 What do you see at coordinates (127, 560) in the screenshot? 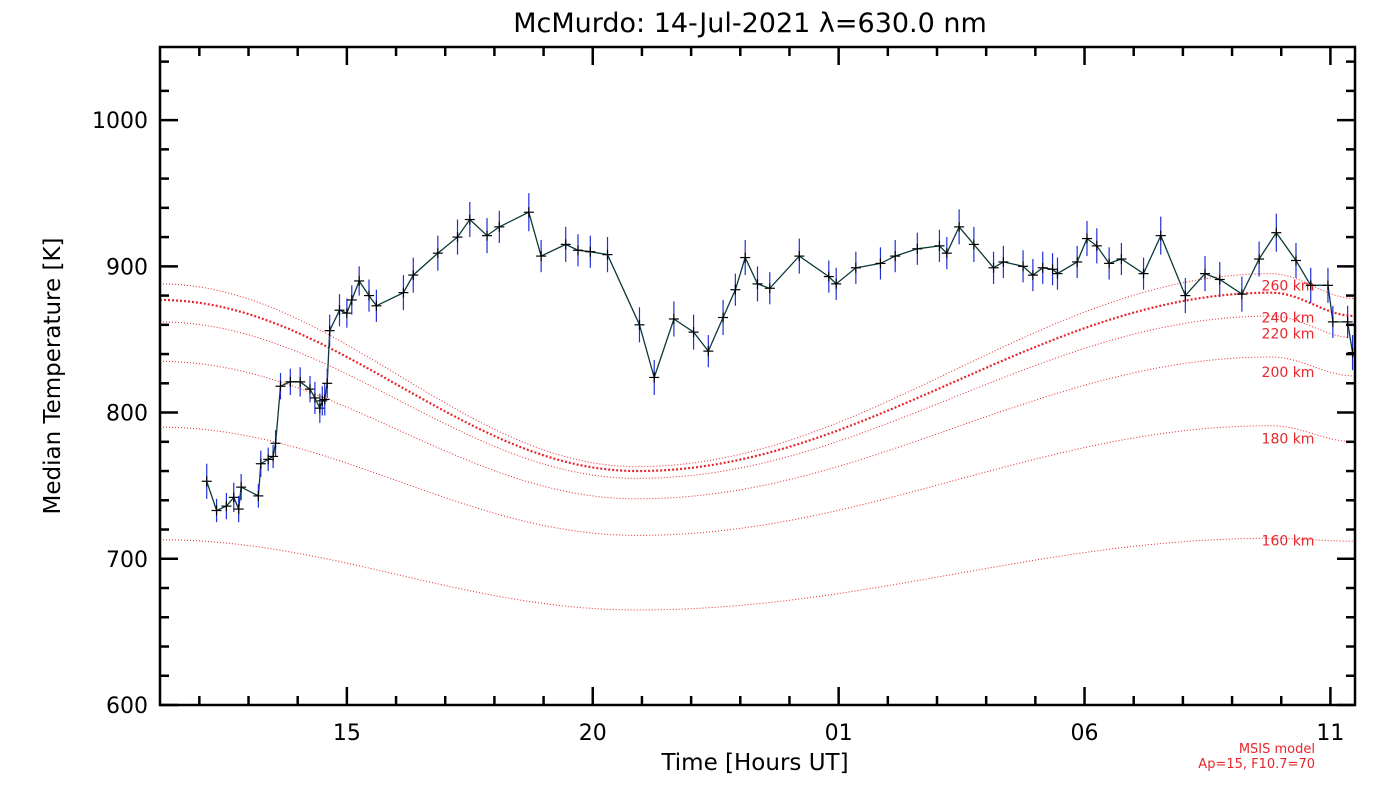
I see `y-tick-label: 700` at bounding box center [127, 560].